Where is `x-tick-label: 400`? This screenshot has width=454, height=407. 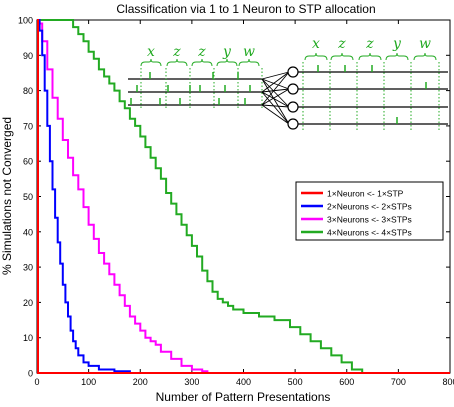 x-tick-label: 400 is located at coordinates (243, 382).